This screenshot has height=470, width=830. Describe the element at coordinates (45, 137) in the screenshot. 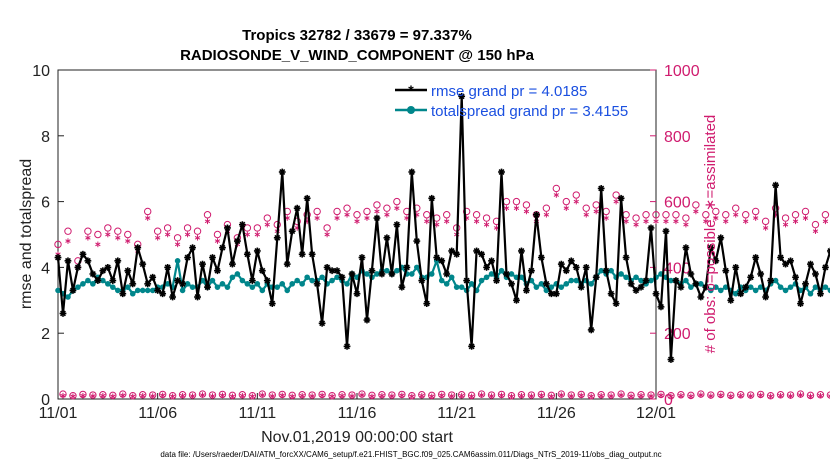

I see `y-tick-label: 8` at that location.